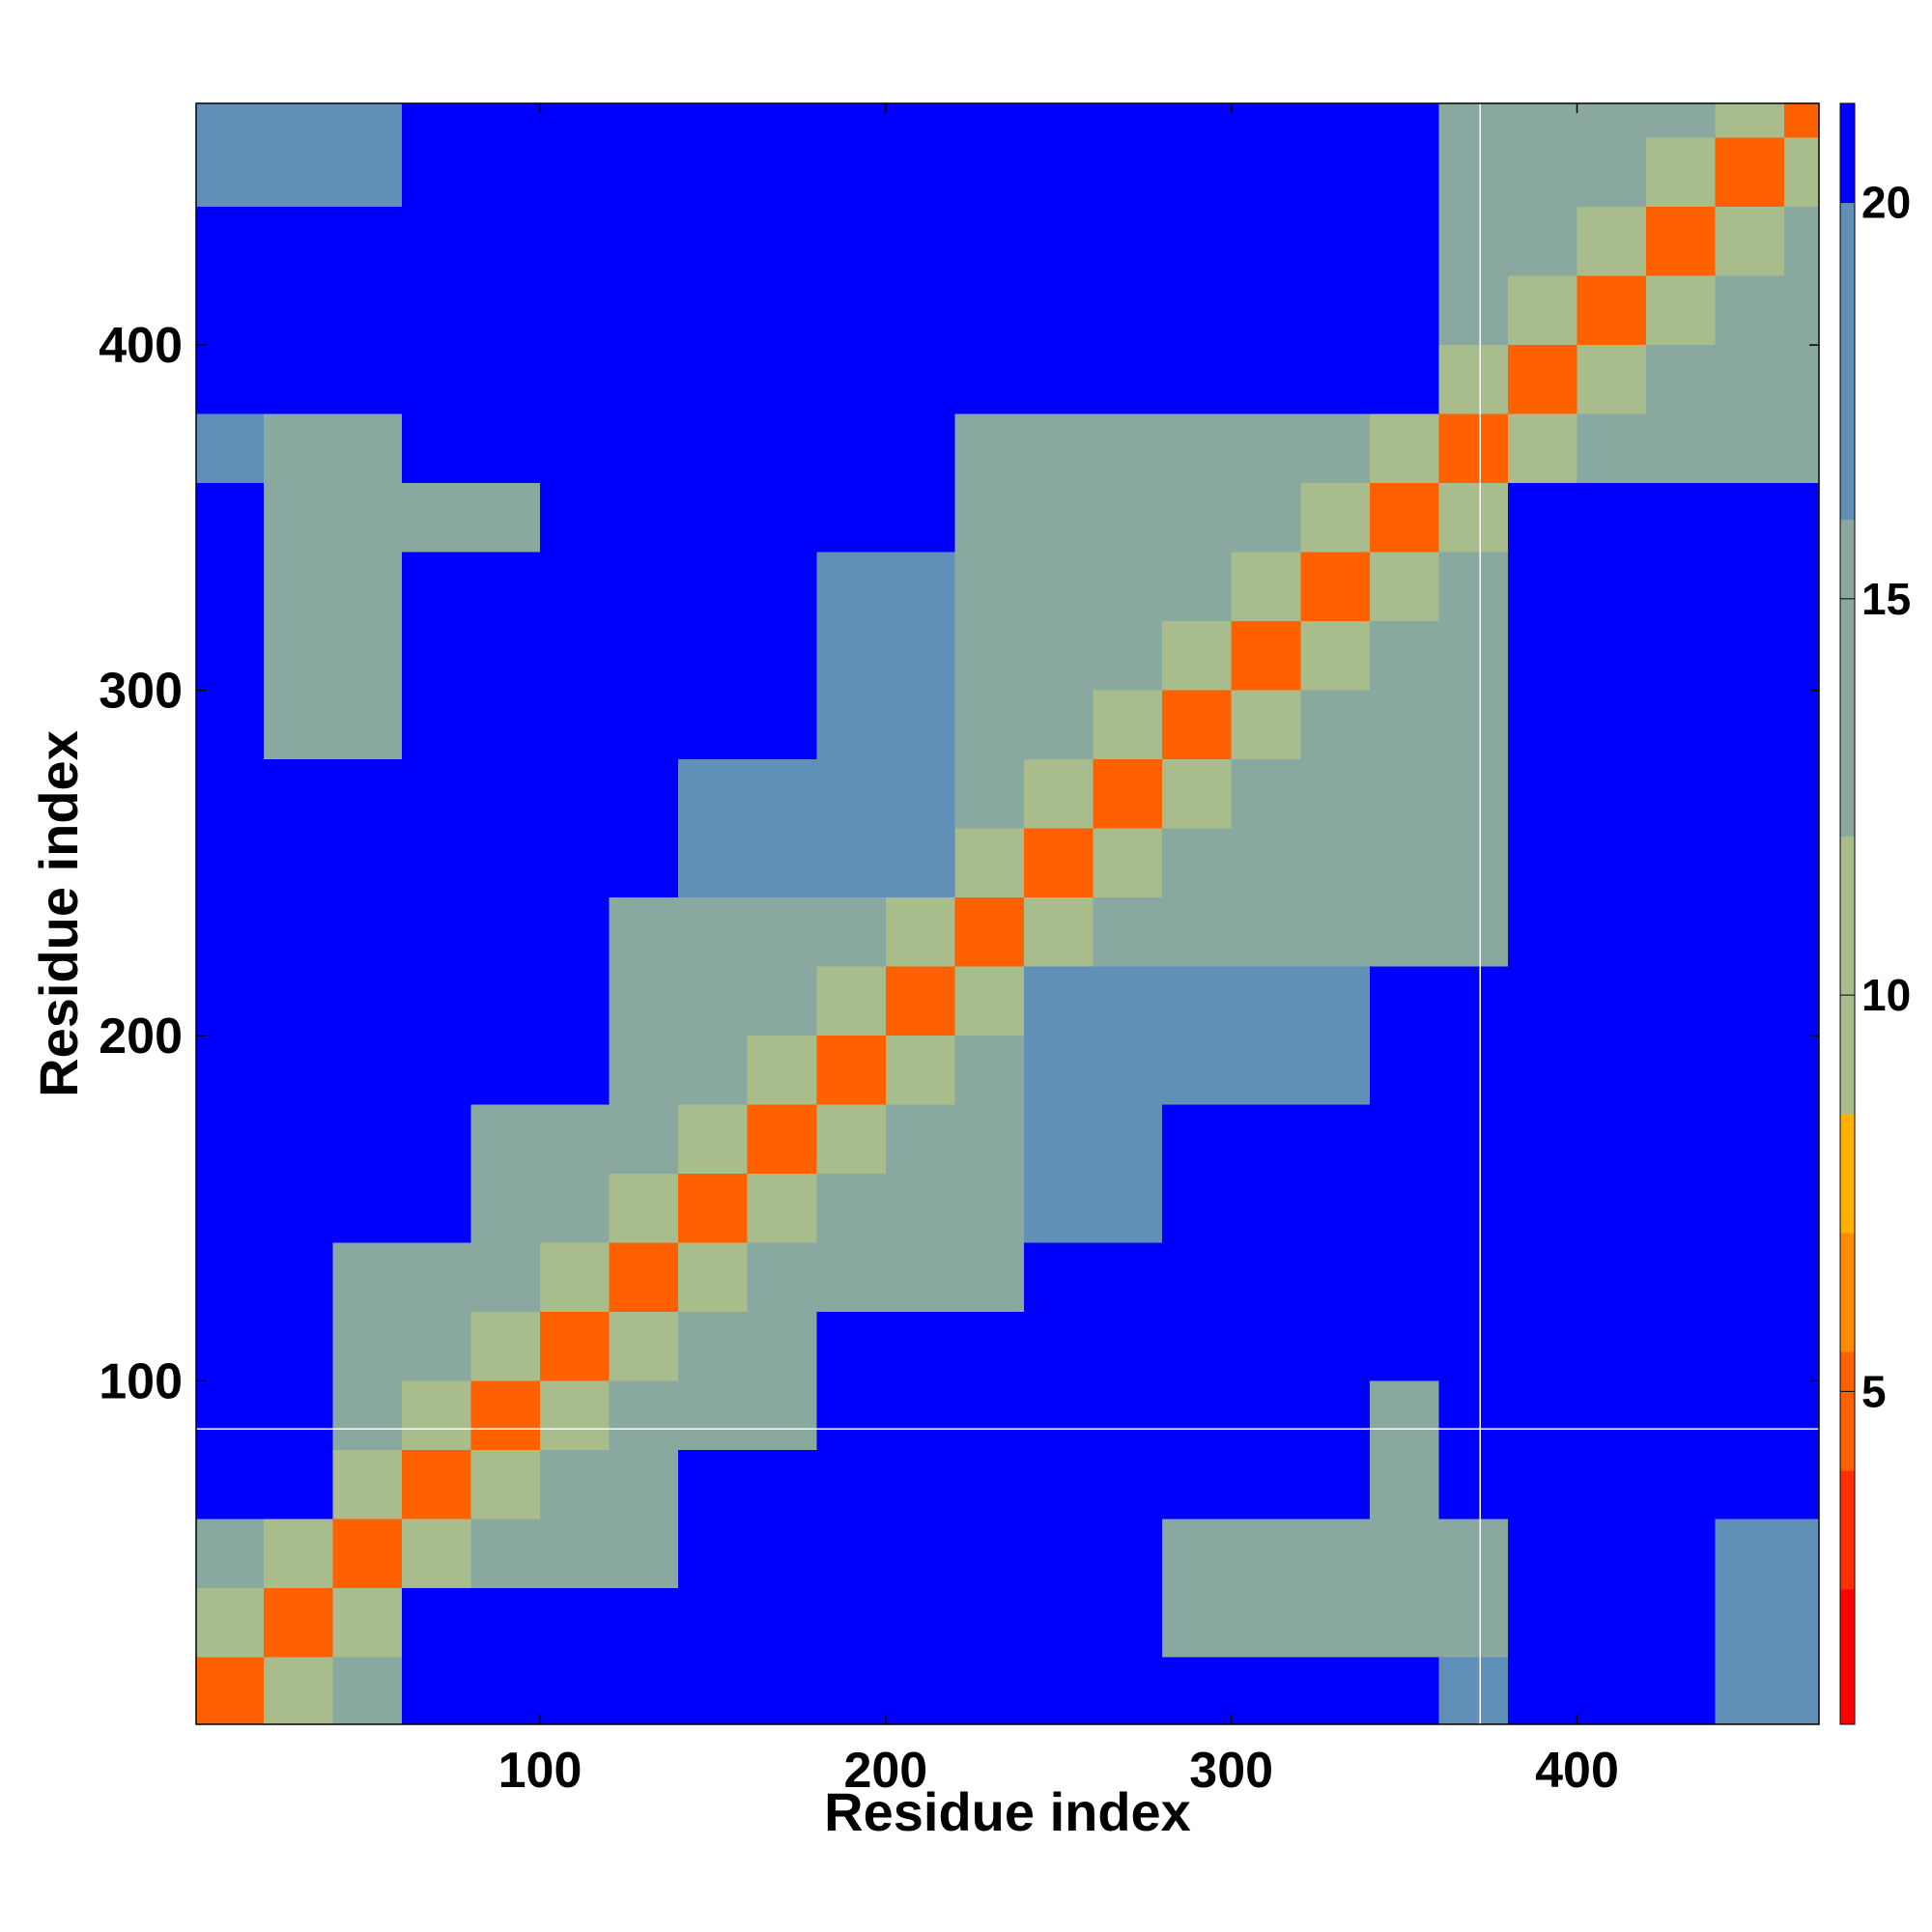 Image resolution: width=1932 pixels, height=1932 pixels. What do you see at coordinates (1008, 1811) in the screenshot?
I see `x-axis-label: Residue index` at bounding box center [1008, 1811].